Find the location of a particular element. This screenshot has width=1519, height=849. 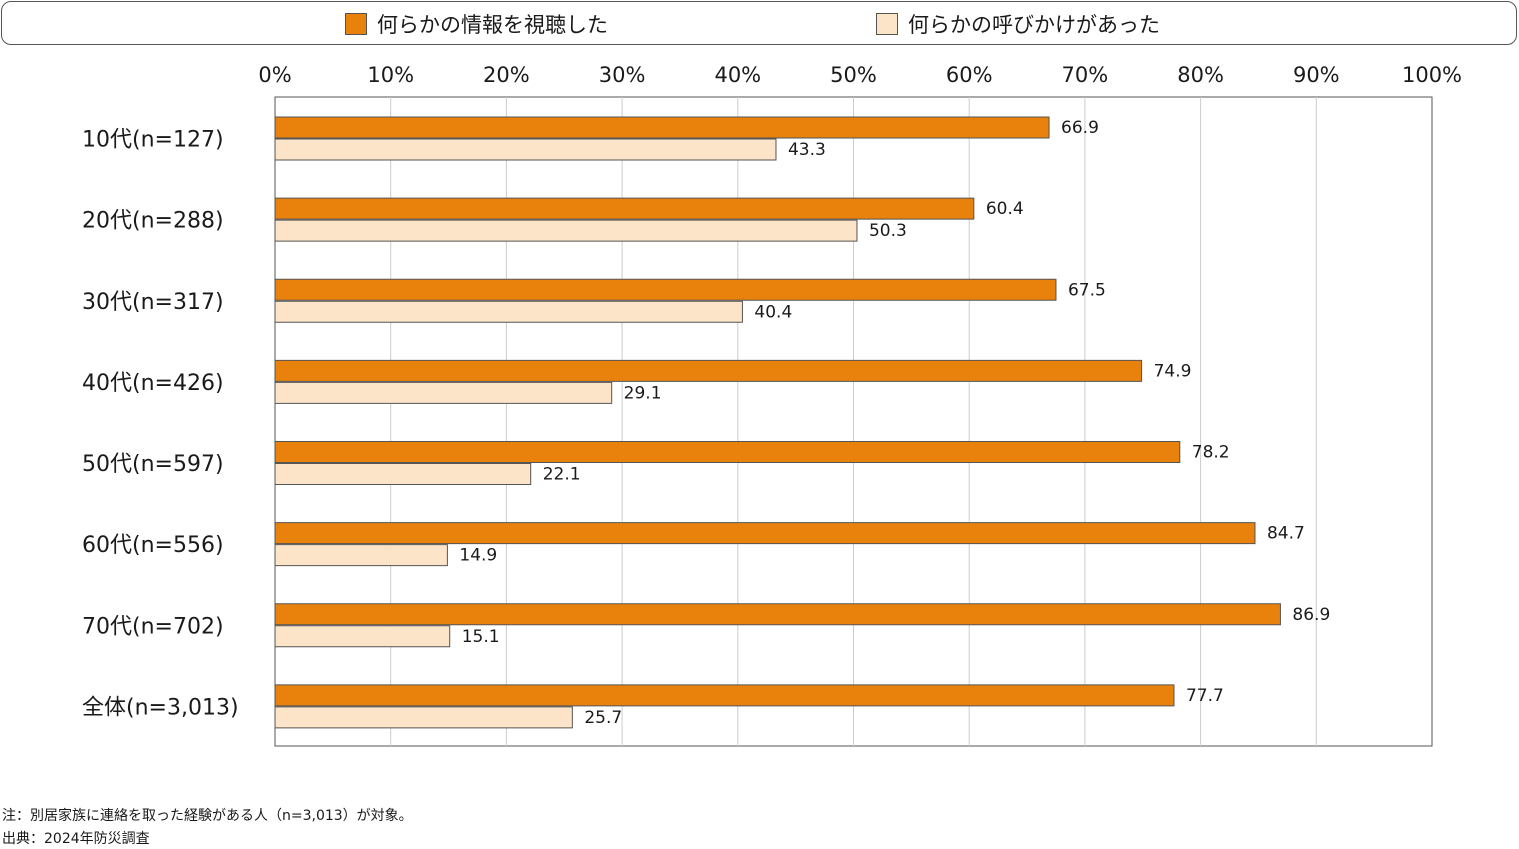

x-tick-label: 50% is located at coordinates (853, 75).